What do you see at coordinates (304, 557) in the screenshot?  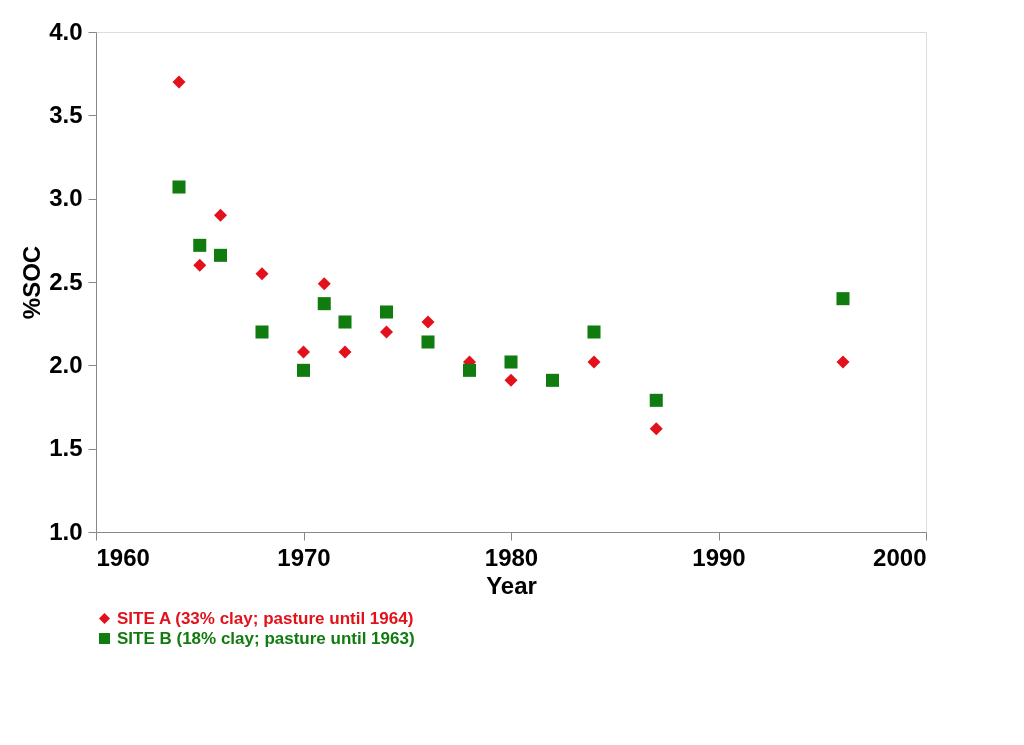 I see `x-tick-label: 1970` at bounding box center [304, 557].